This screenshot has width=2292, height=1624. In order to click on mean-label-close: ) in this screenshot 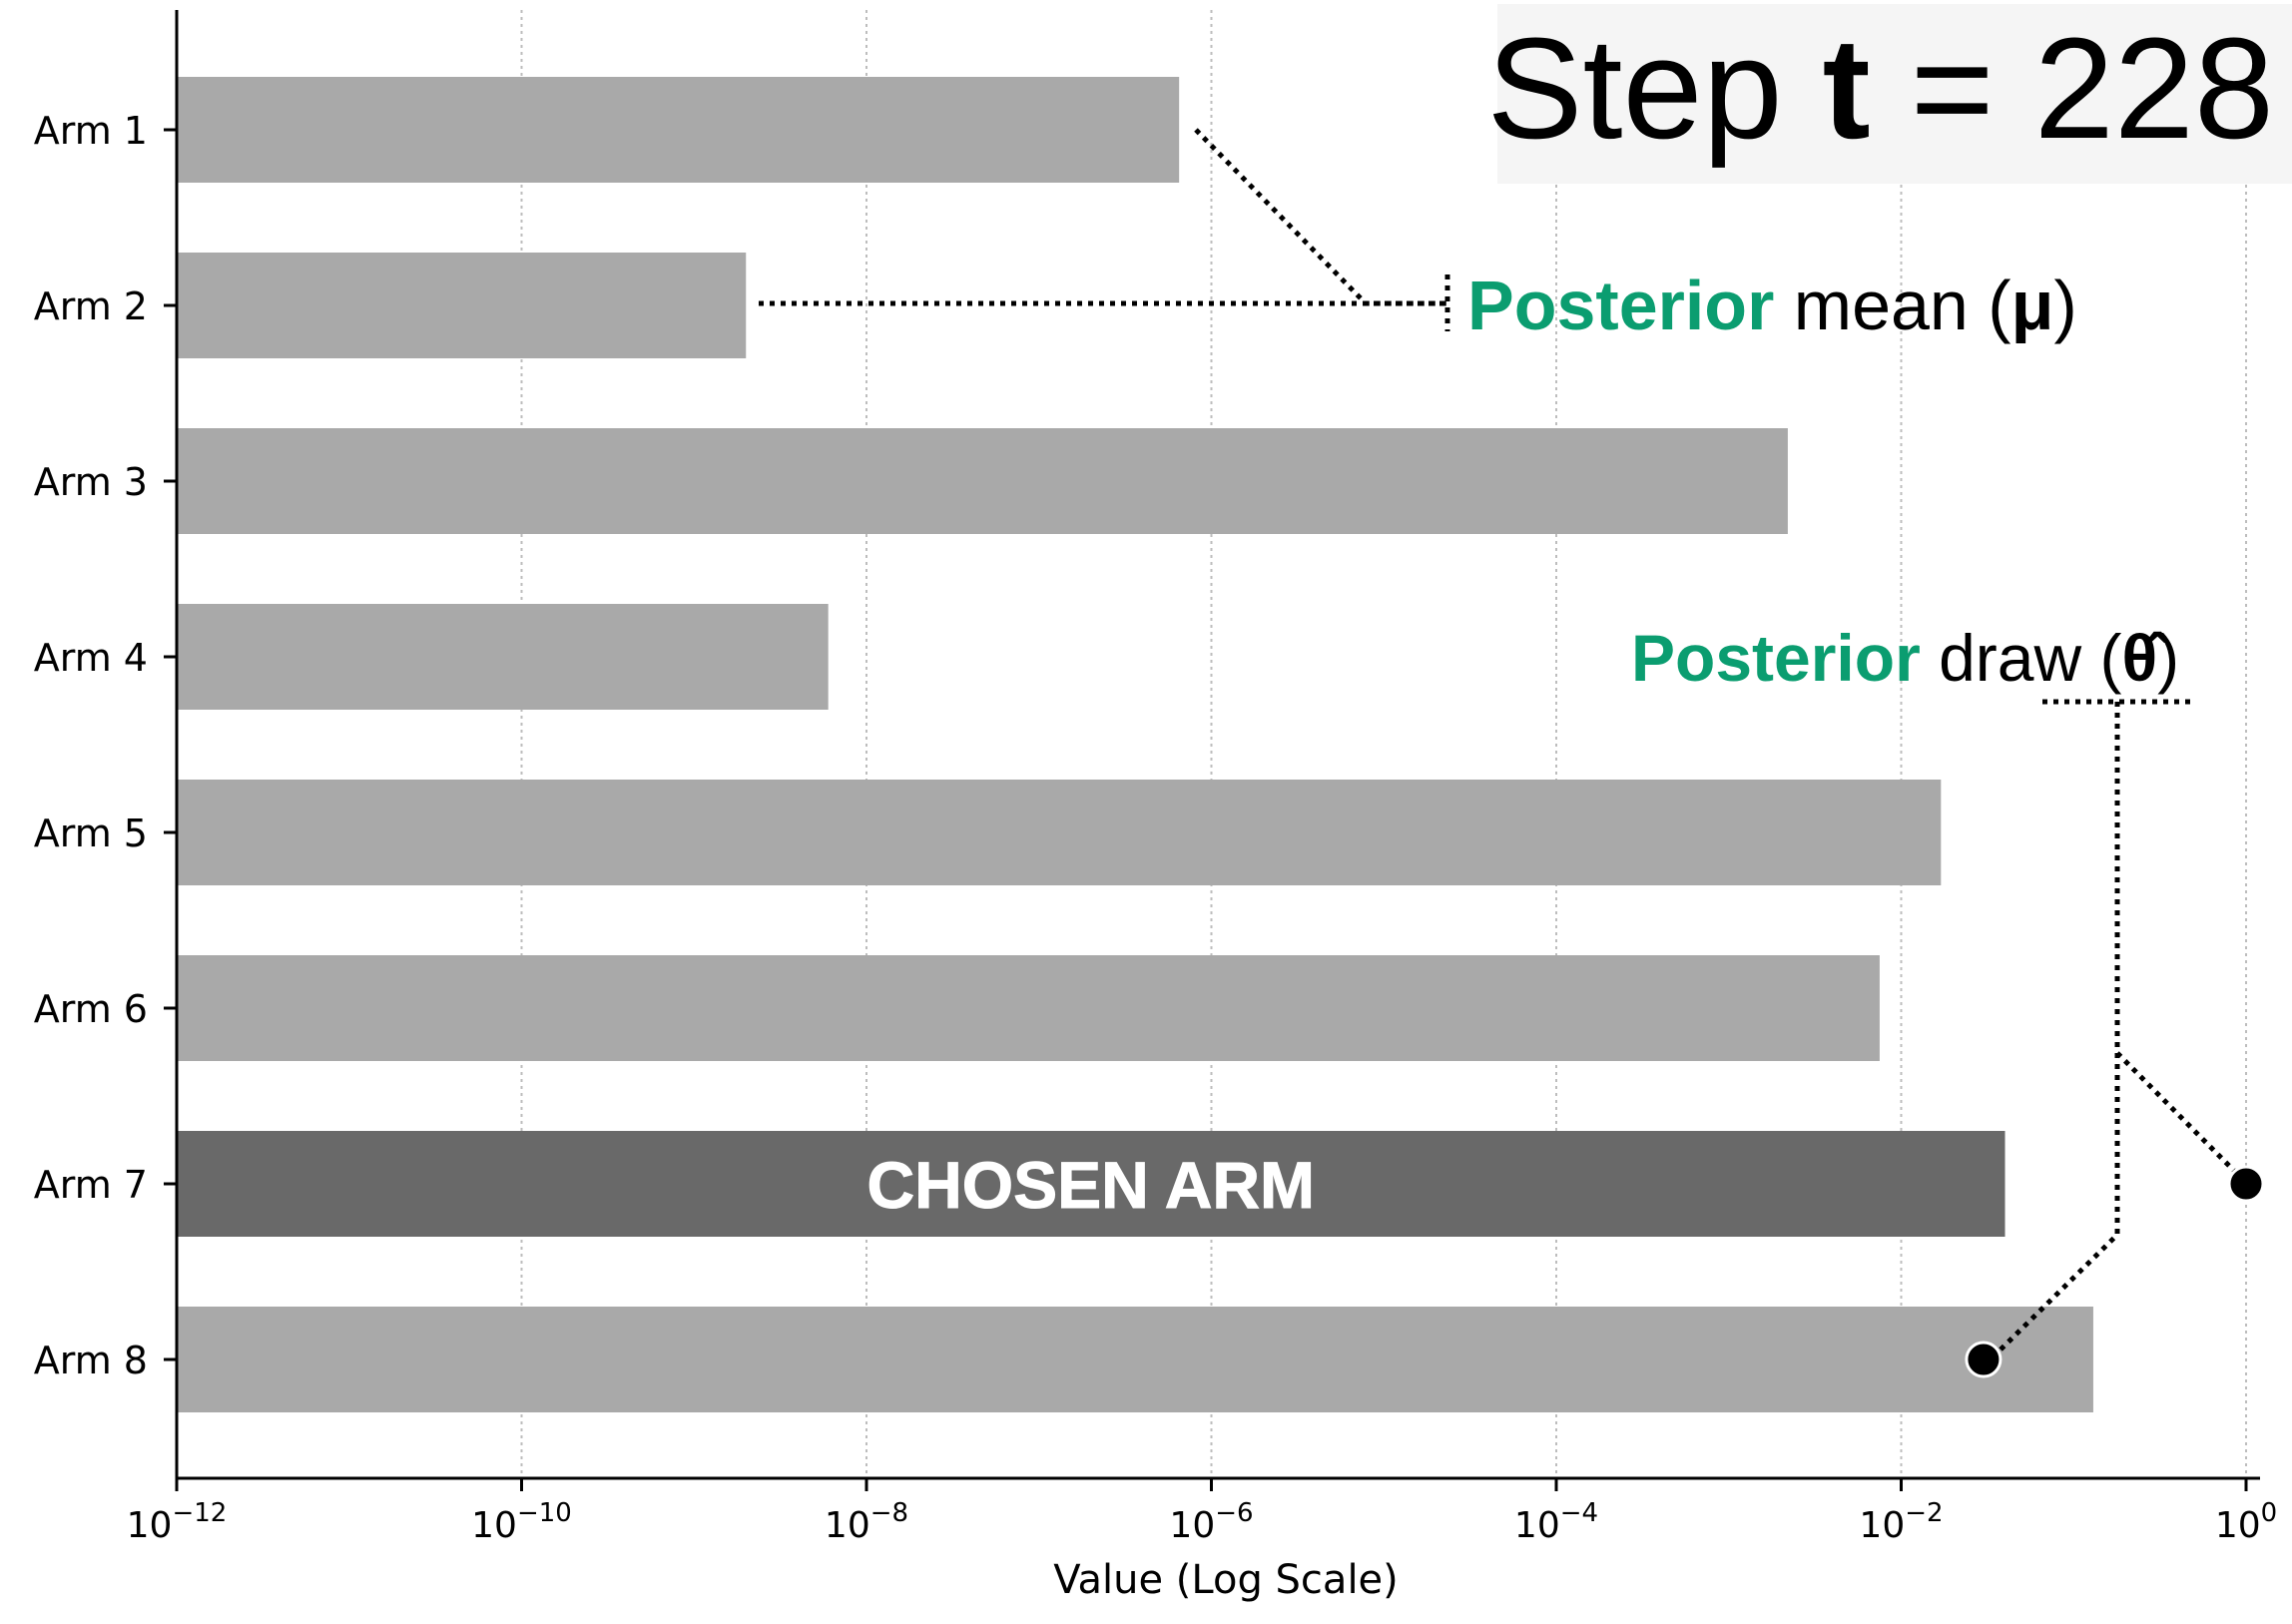, I will do `click(2064, 305)`.